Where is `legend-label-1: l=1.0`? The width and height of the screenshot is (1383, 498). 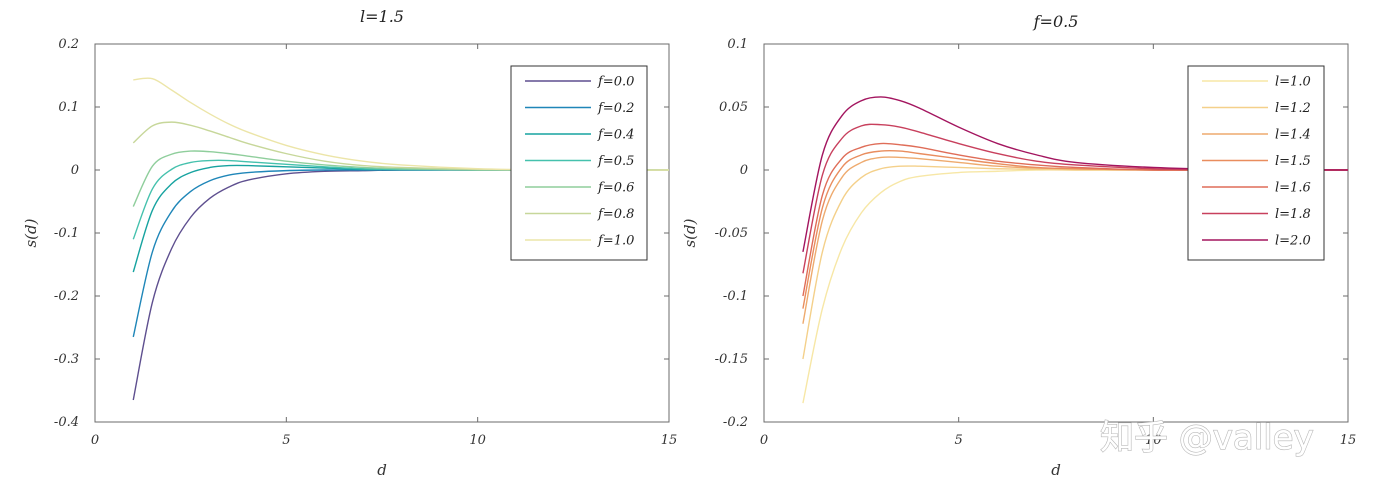 legend-label-1: l=1.0 is located at coordinates (1293, 82).